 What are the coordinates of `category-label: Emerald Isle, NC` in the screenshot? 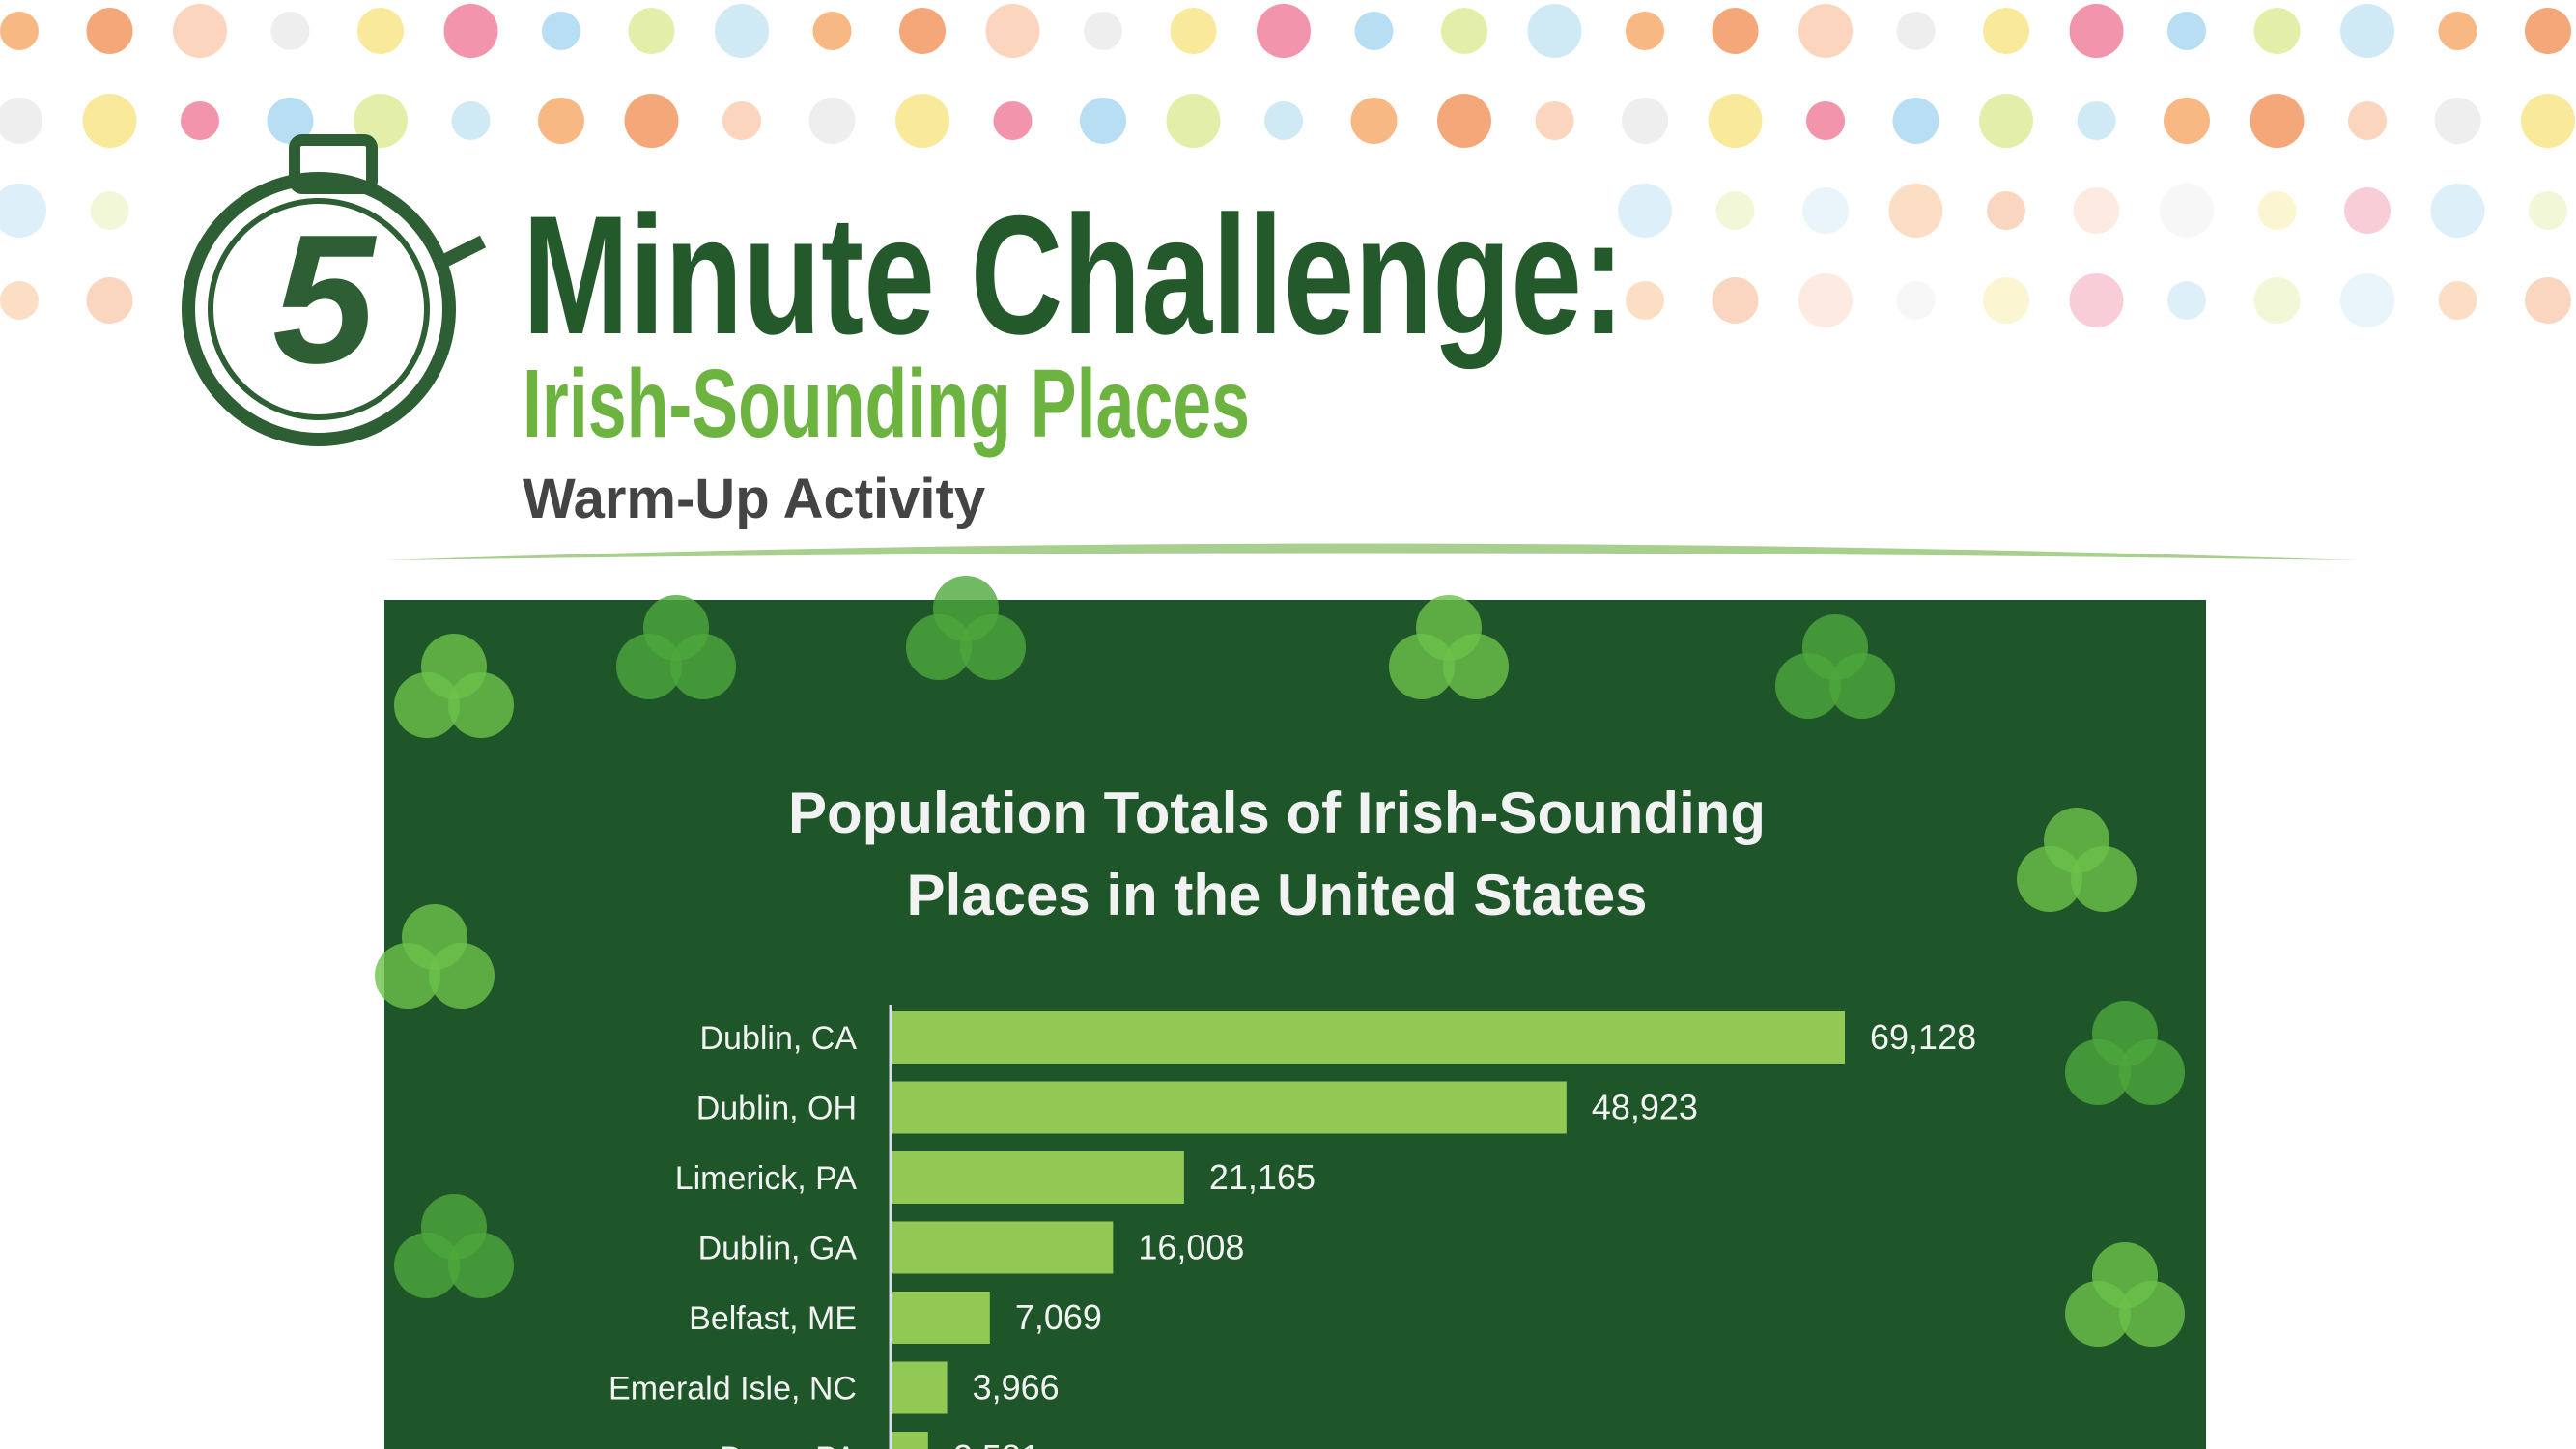 It's located at (733, 1389).